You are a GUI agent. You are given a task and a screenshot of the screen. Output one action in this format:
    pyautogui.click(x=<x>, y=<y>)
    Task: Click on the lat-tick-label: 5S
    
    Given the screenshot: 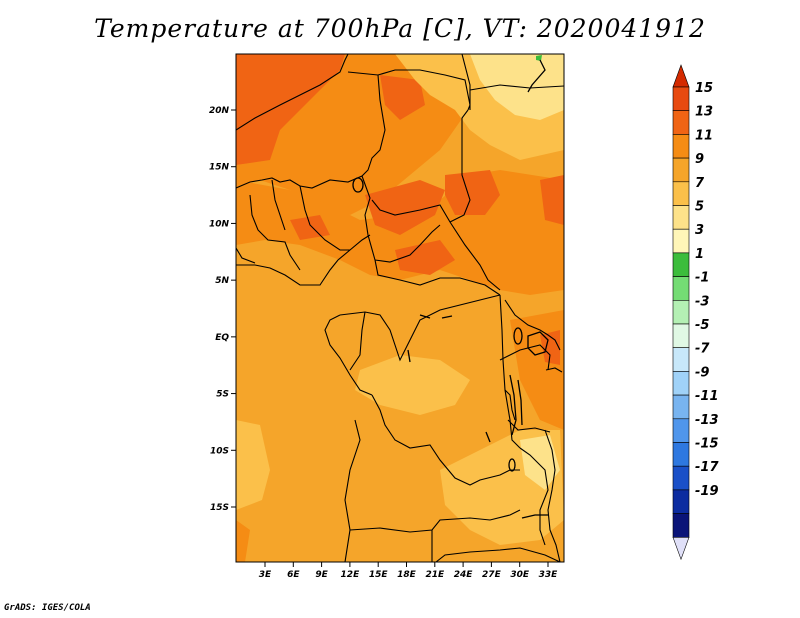 What is the action you would take?
    pyautogui.click(x=222, y=395)
    